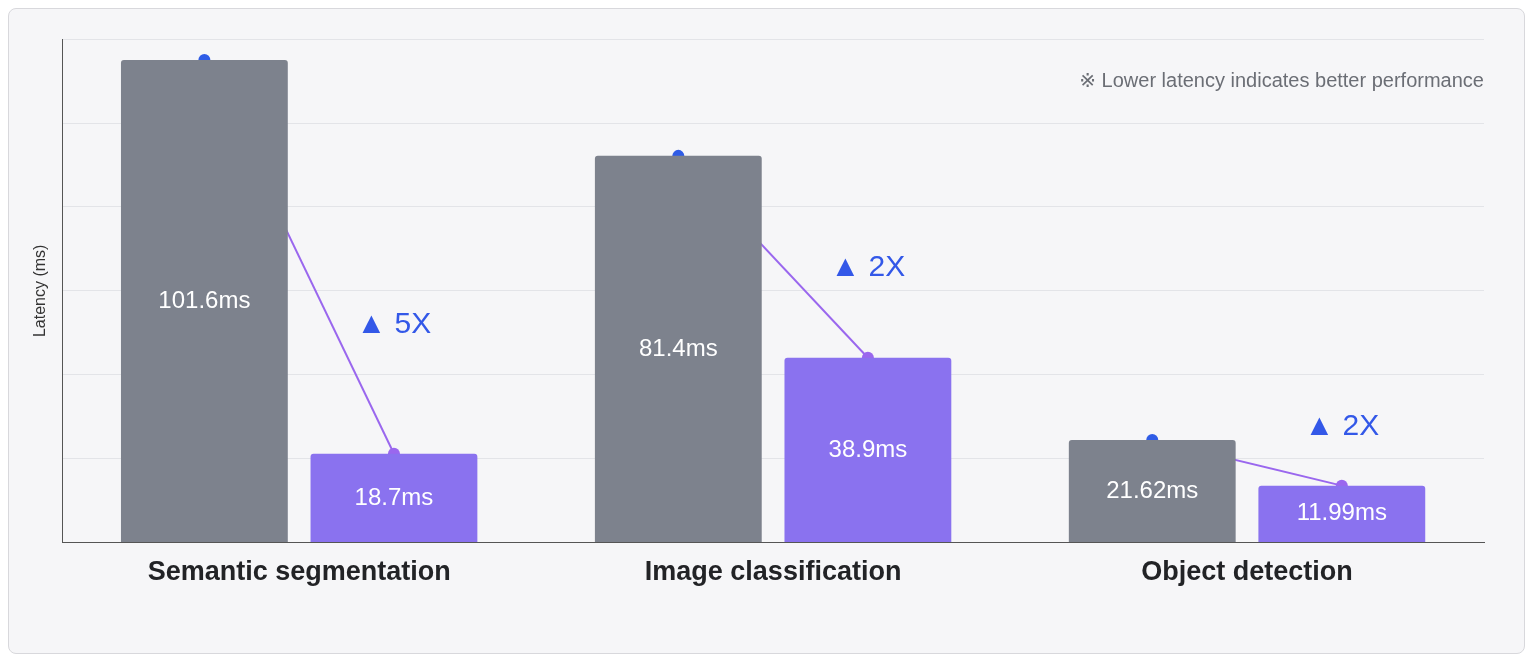  What do you see at coordinates (773, 571) in the screenshot?
I see `x-tick-label: Image classification` at bounding box center [773, 571].